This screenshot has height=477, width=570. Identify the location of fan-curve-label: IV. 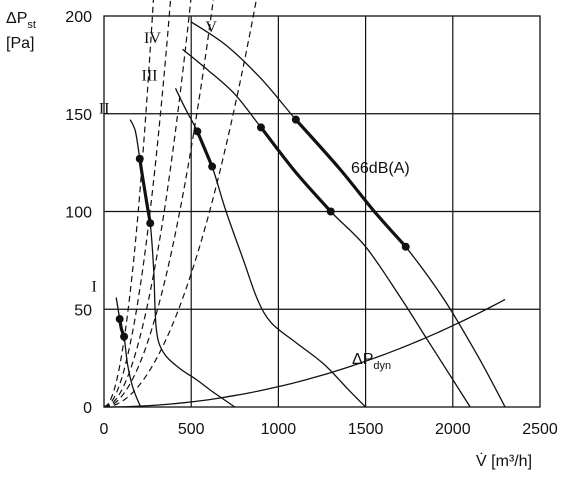
(152, 38).